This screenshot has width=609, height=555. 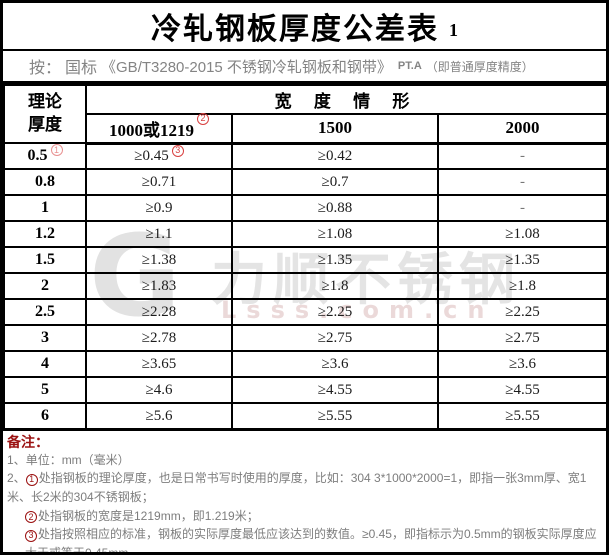 I want to click on table-row: 2.5 ≥2.28 ≥2.25 ≥2.25, so click(x=304, y=312).